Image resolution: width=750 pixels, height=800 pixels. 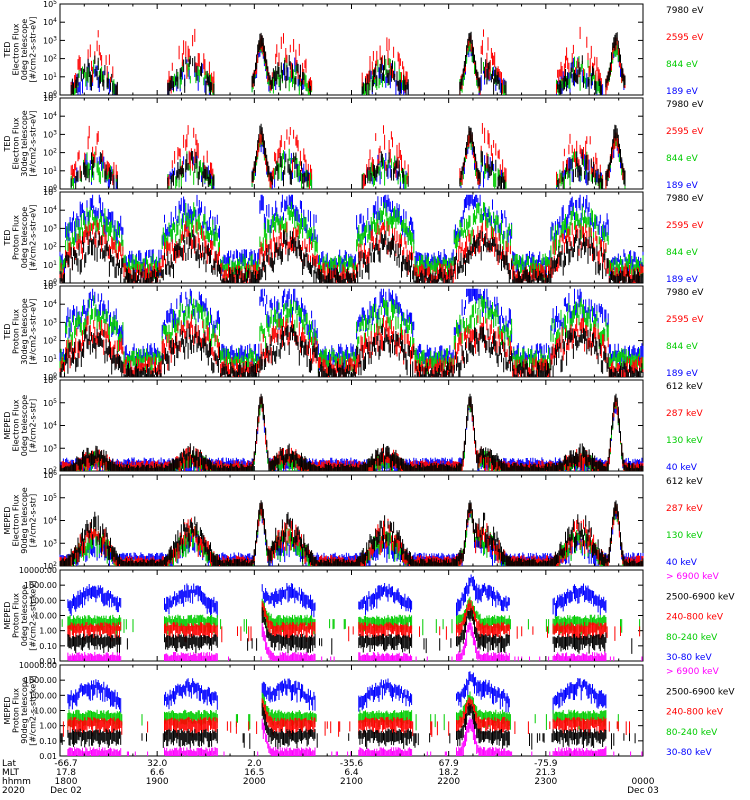 I want to click on y-tick-label: 10⁶, so click(x=50, y=380).